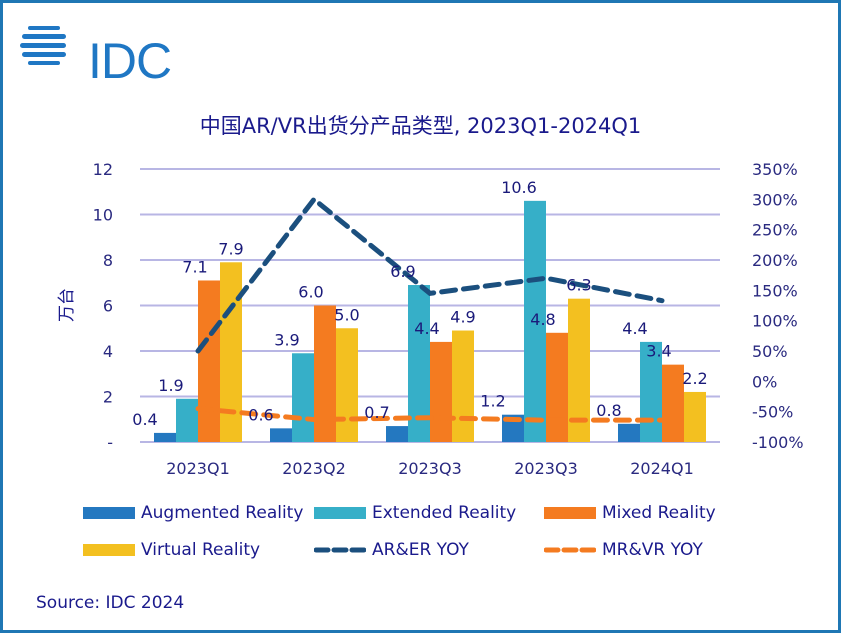  I want to click on y2-tick-label: 200%, so click(775, 260).